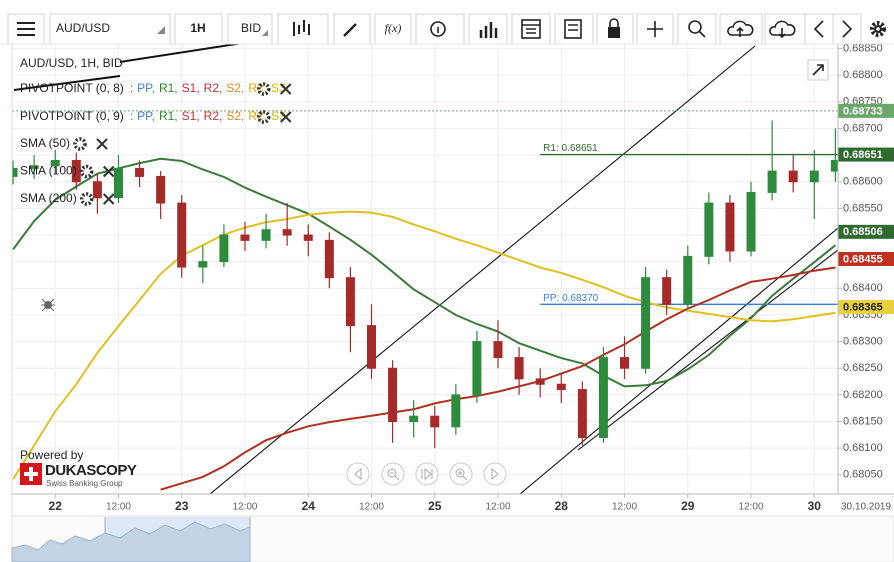  I want to click on legend-entry: SMA (50), so click(45, 143).